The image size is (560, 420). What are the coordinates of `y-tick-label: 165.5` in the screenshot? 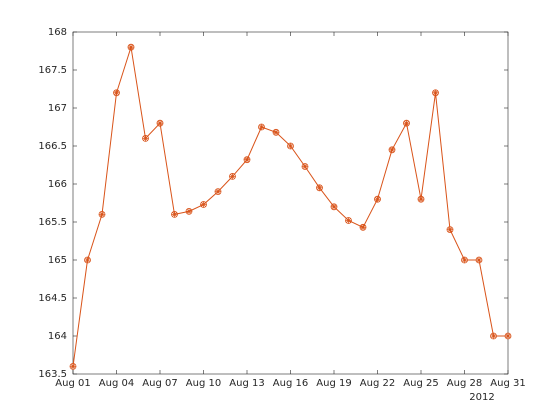 It's located at (52, 222).